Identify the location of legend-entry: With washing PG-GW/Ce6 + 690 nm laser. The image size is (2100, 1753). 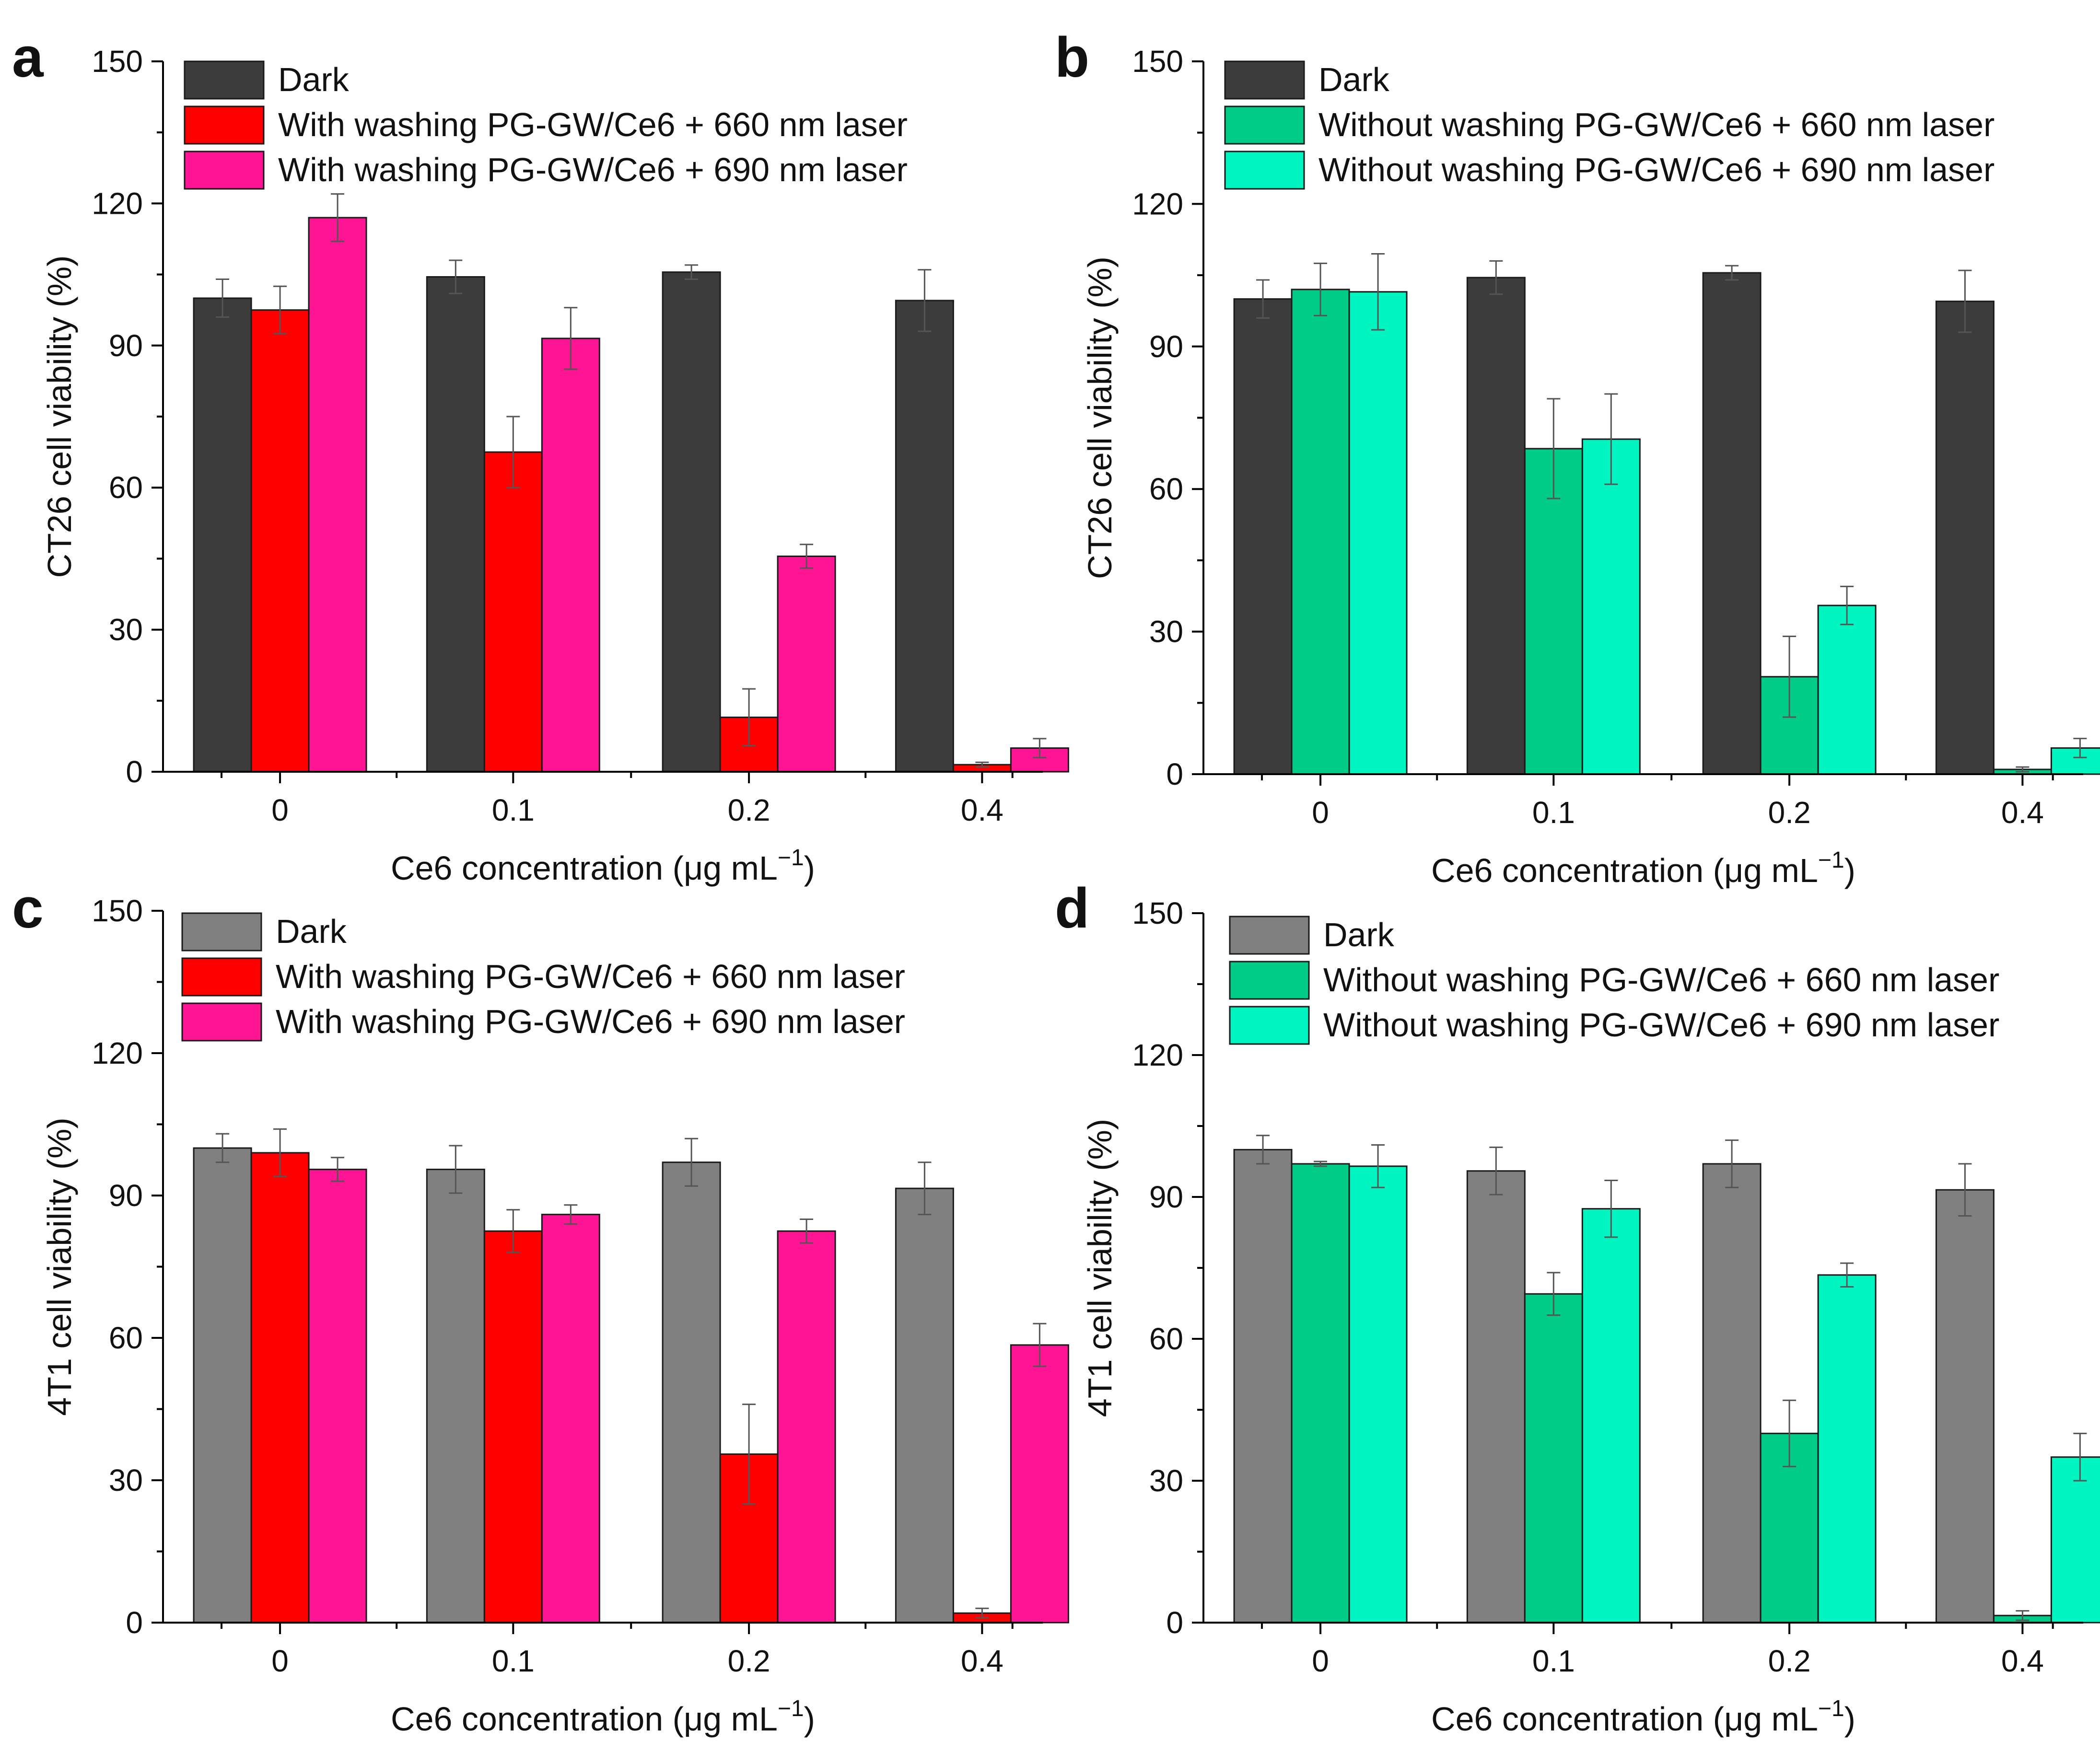
(593, 169).